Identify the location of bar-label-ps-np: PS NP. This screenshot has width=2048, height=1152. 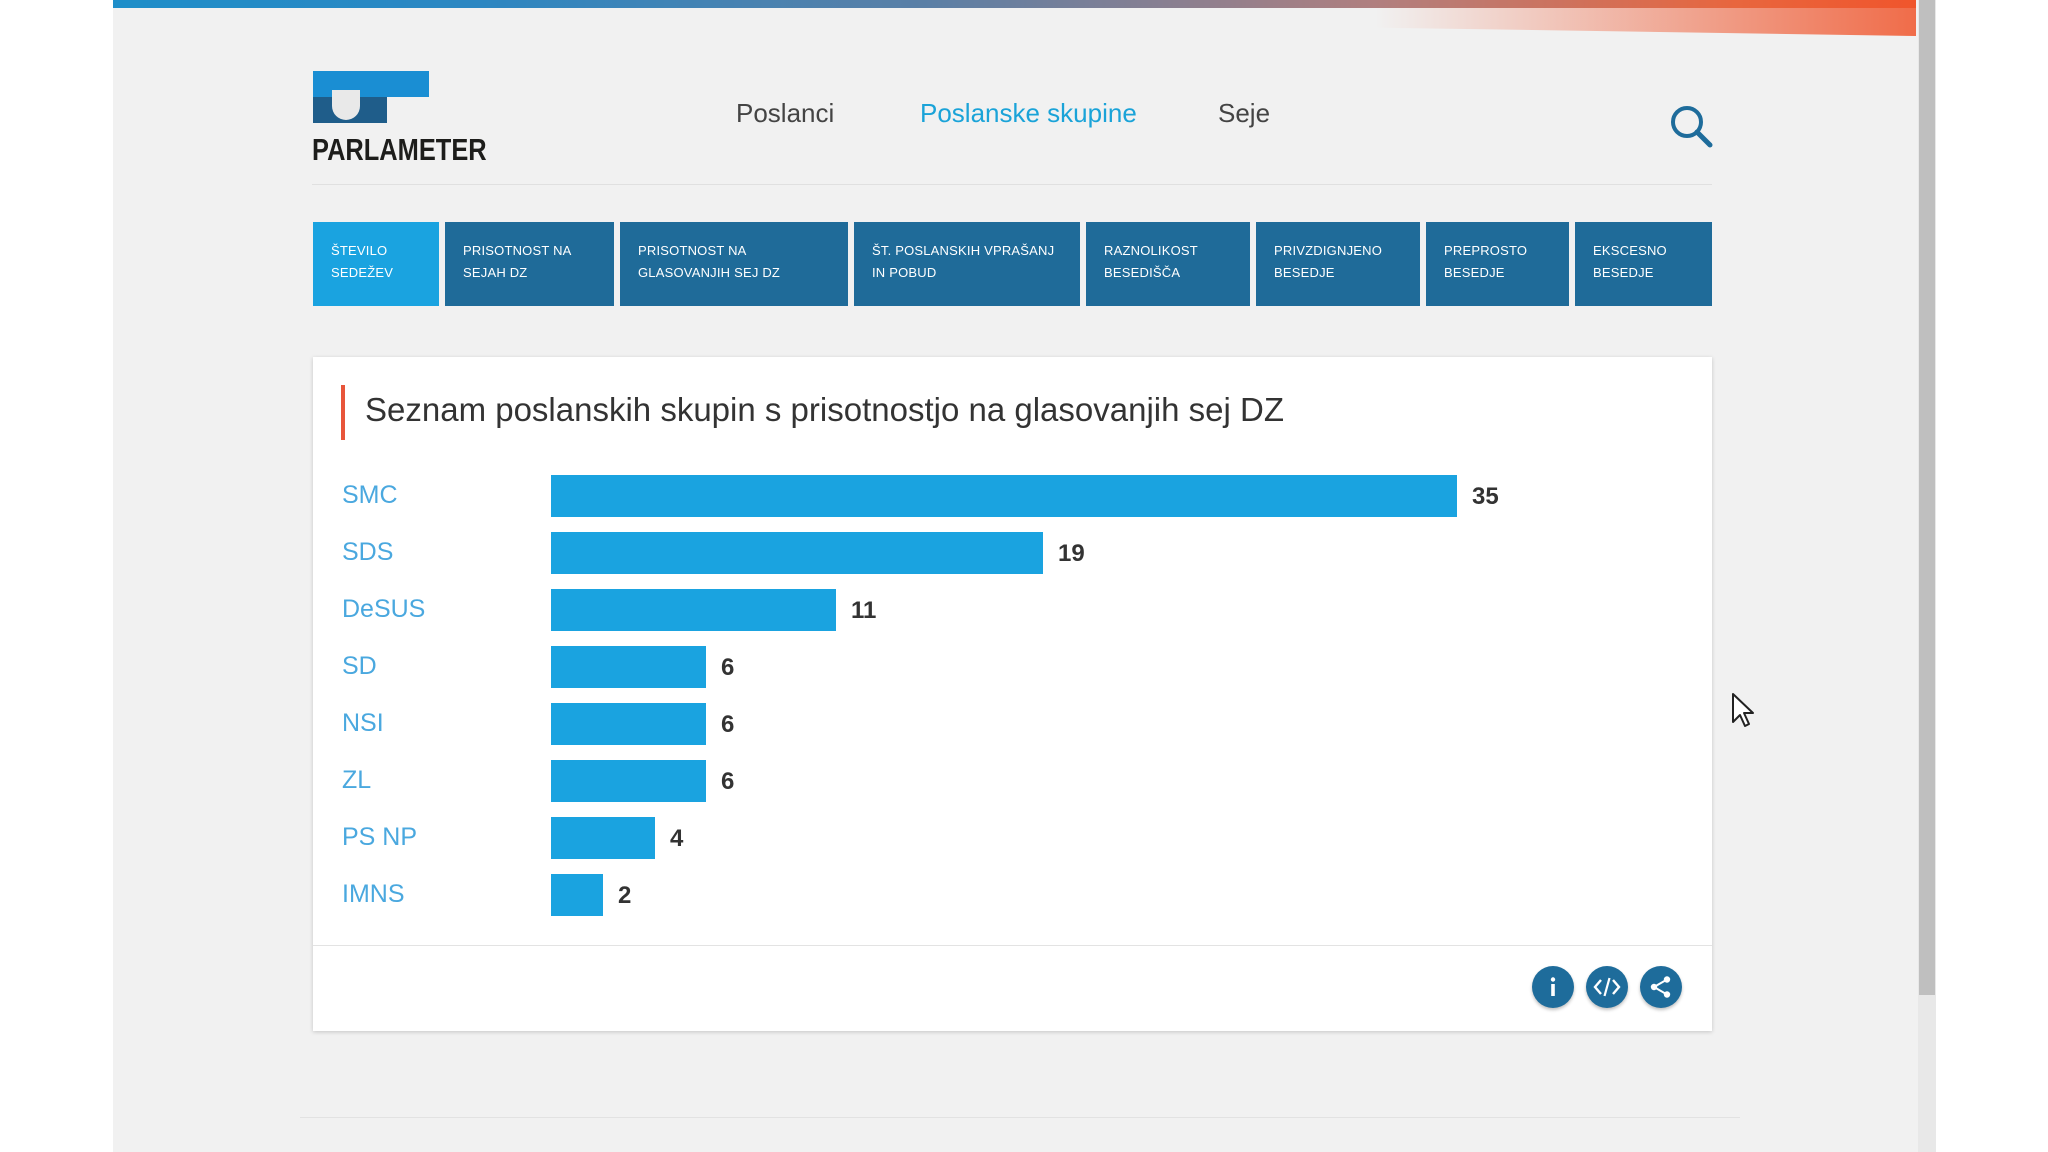
(380, 837).